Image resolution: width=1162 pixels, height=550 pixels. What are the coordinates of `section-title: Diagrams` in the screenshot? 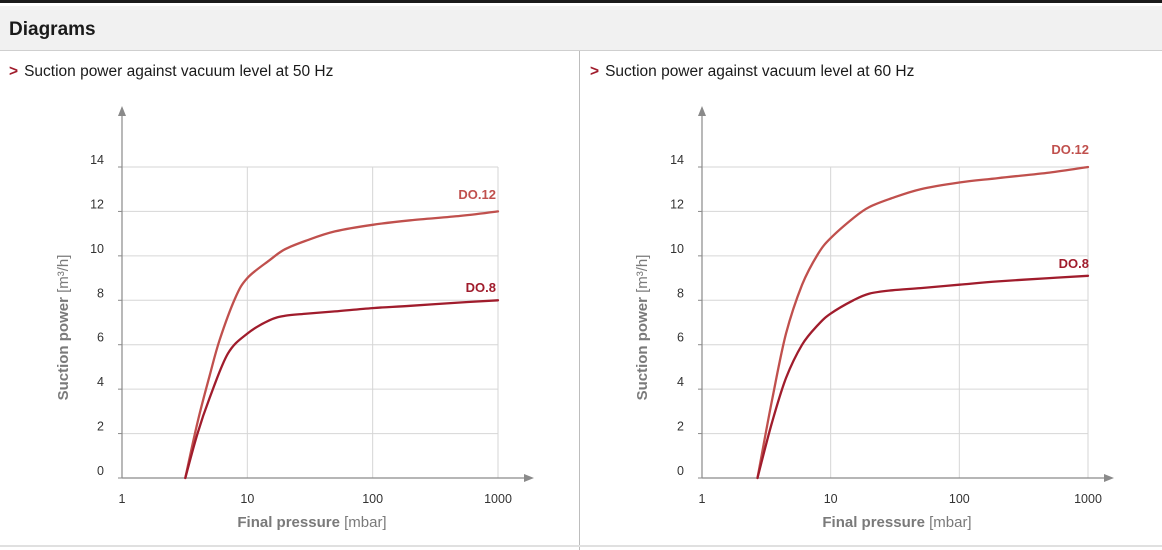 It's located at (52, 29).